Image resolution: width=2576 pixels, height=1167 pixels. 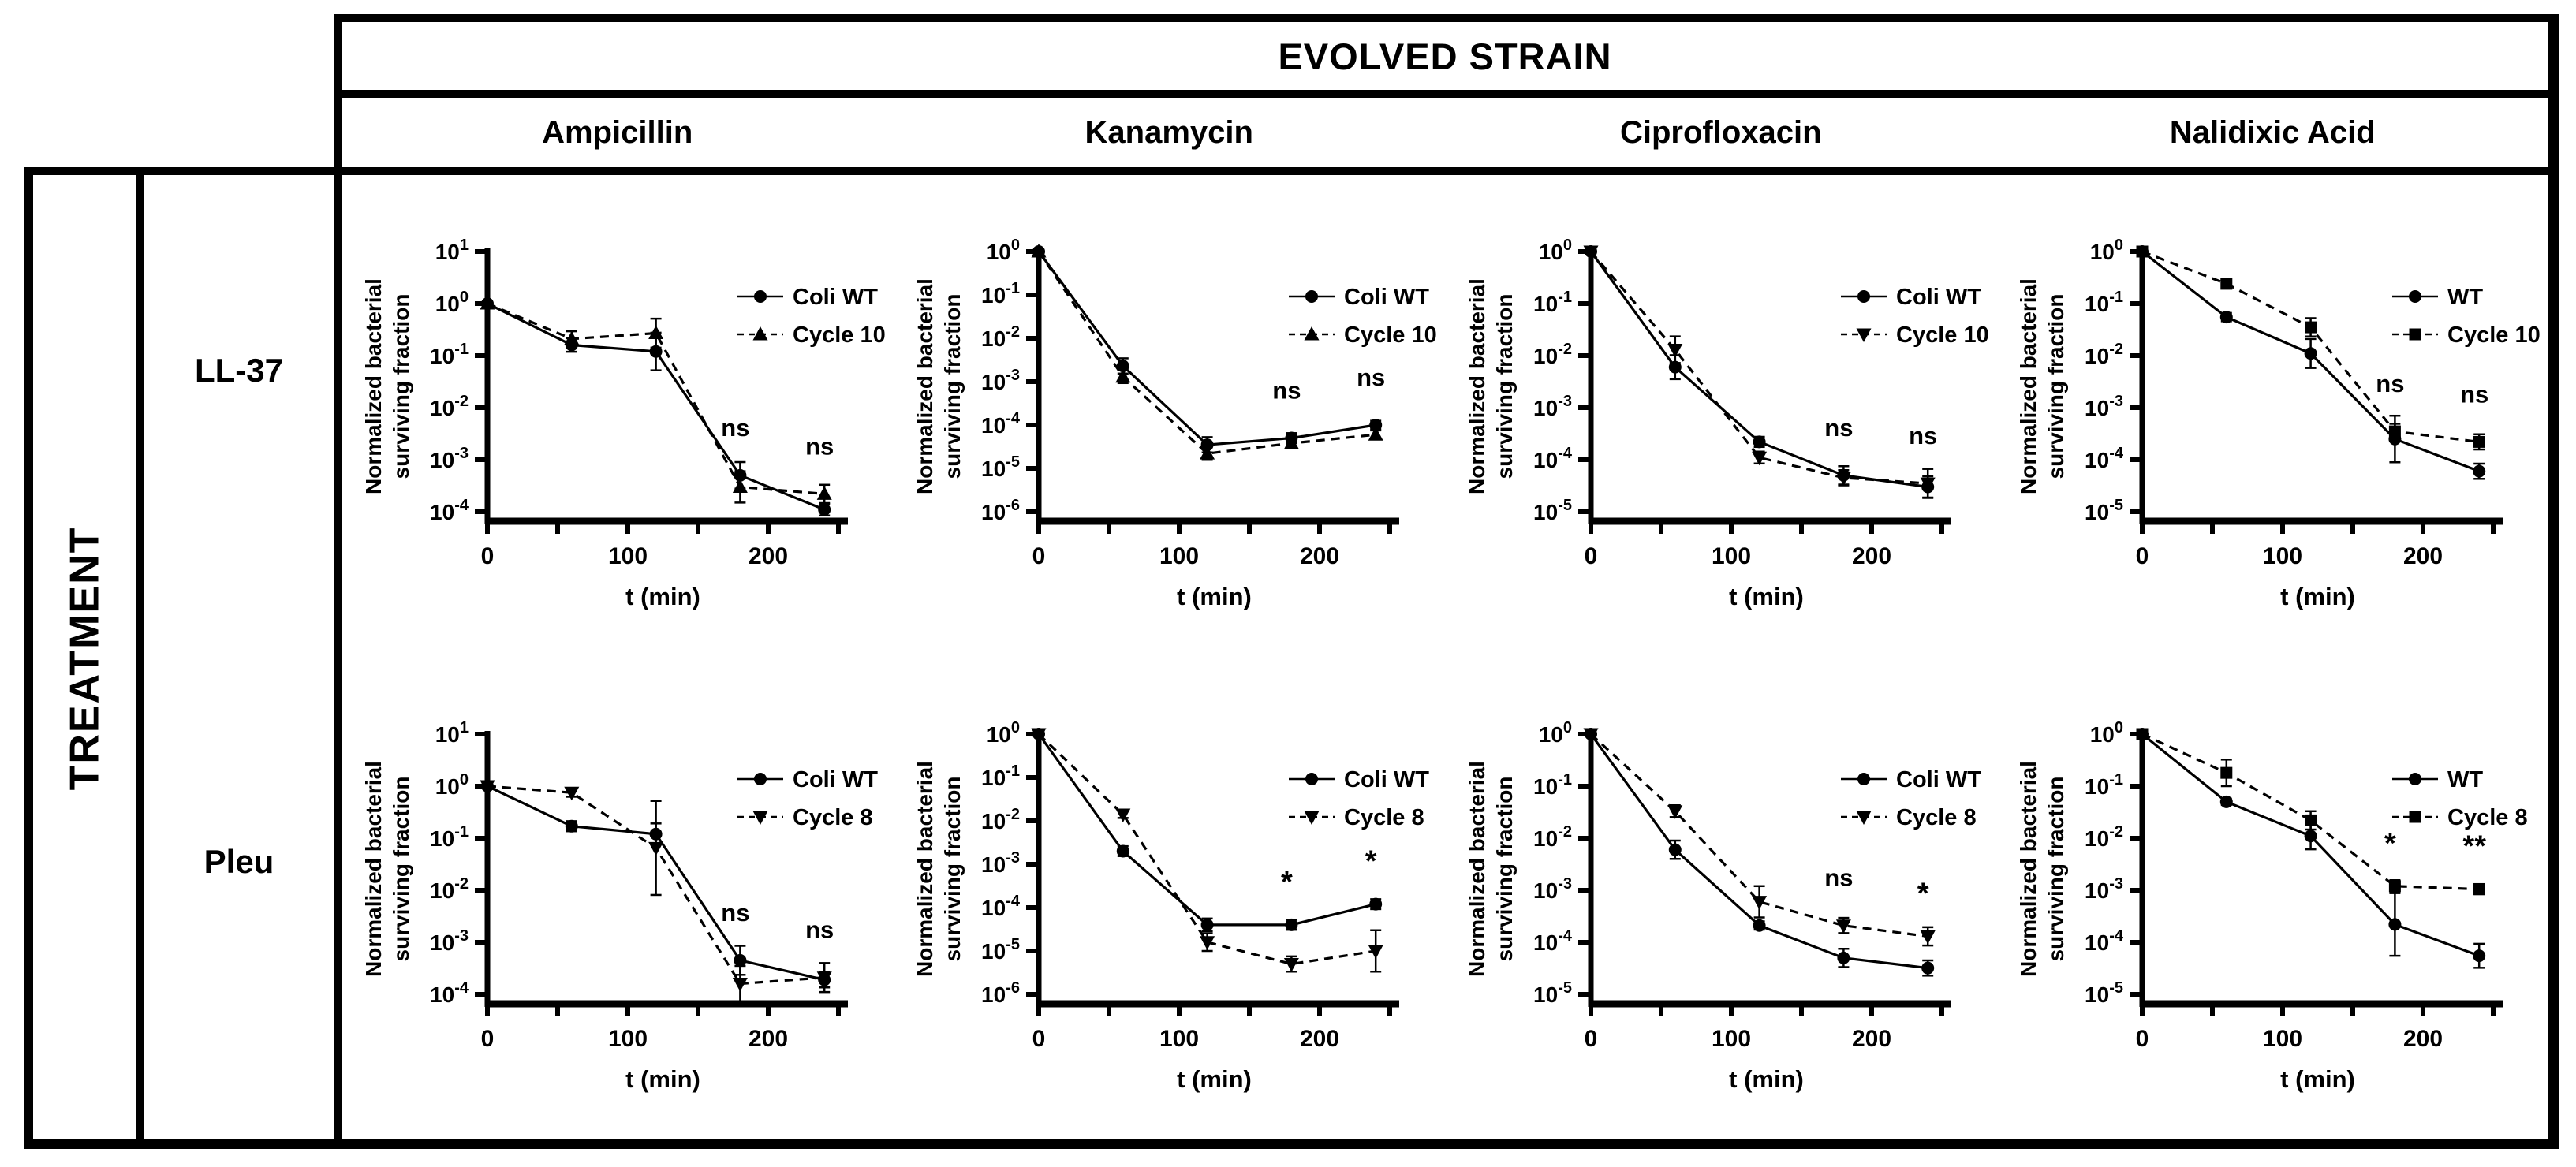 I want to click on column-header-ciprofloxacin: Ciprofloxacin, so click(x=1720, y=132).